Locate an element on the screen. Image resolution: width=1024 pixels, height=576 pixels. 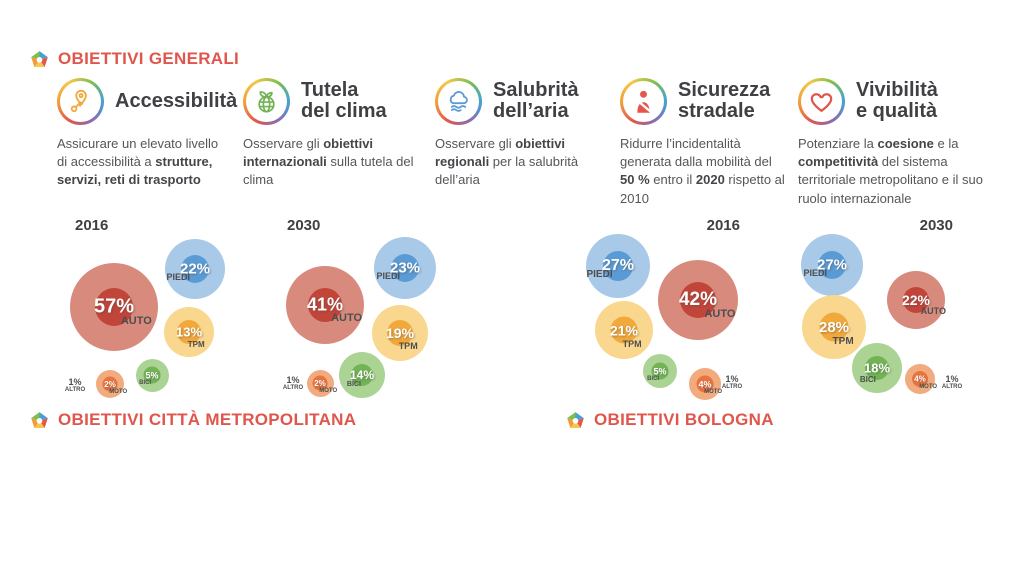
cloud-air-icon is located at coordinates (458, 101).